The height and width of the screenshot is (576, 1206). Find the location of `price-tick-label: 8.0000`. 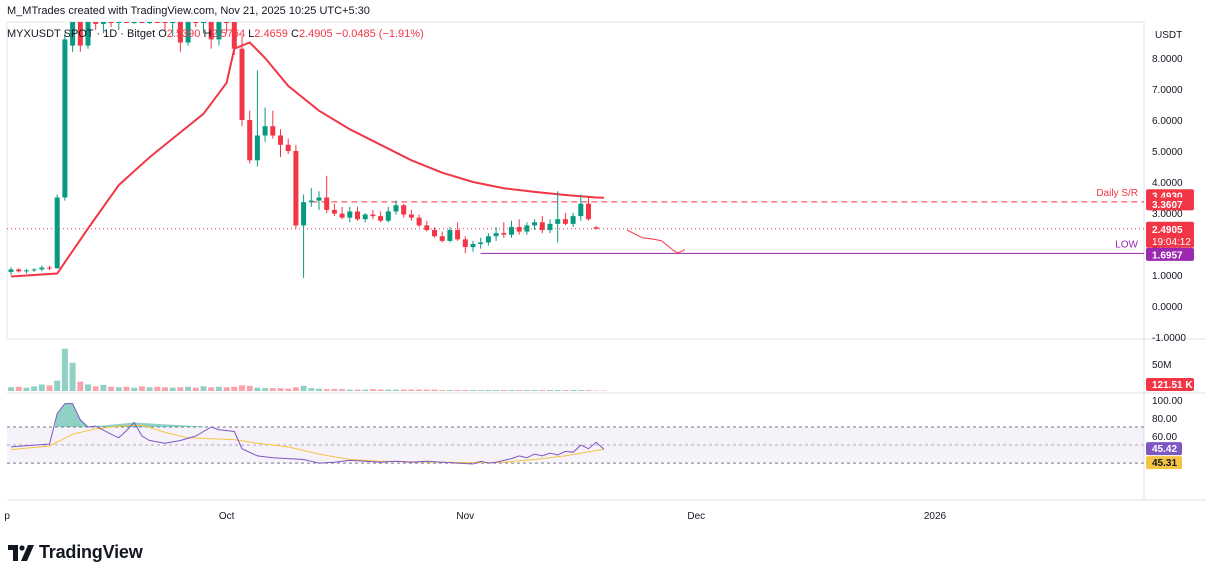

price-tick-label: 8.0000 is located at coordinates (1167, 59).